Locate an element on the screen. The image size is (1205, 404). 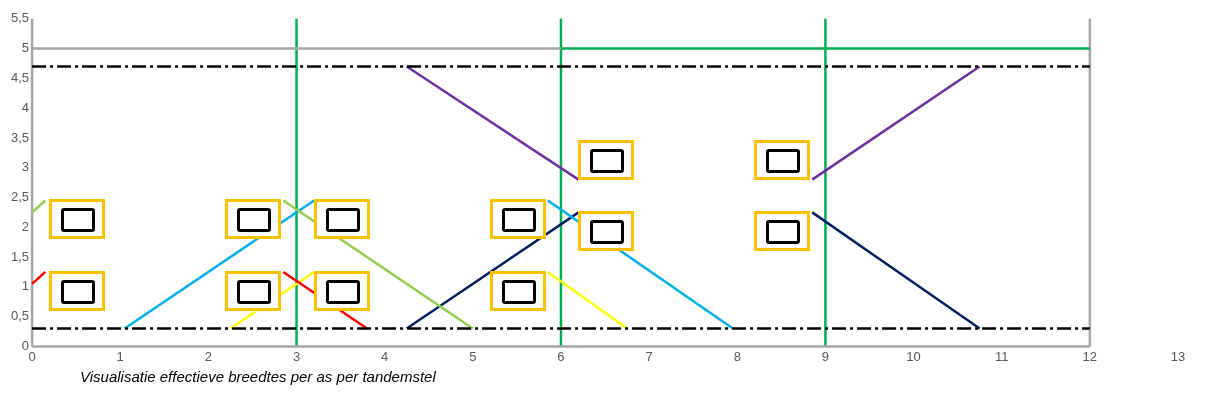
x-tick-label: 6 is located at coordinates (561, 356).